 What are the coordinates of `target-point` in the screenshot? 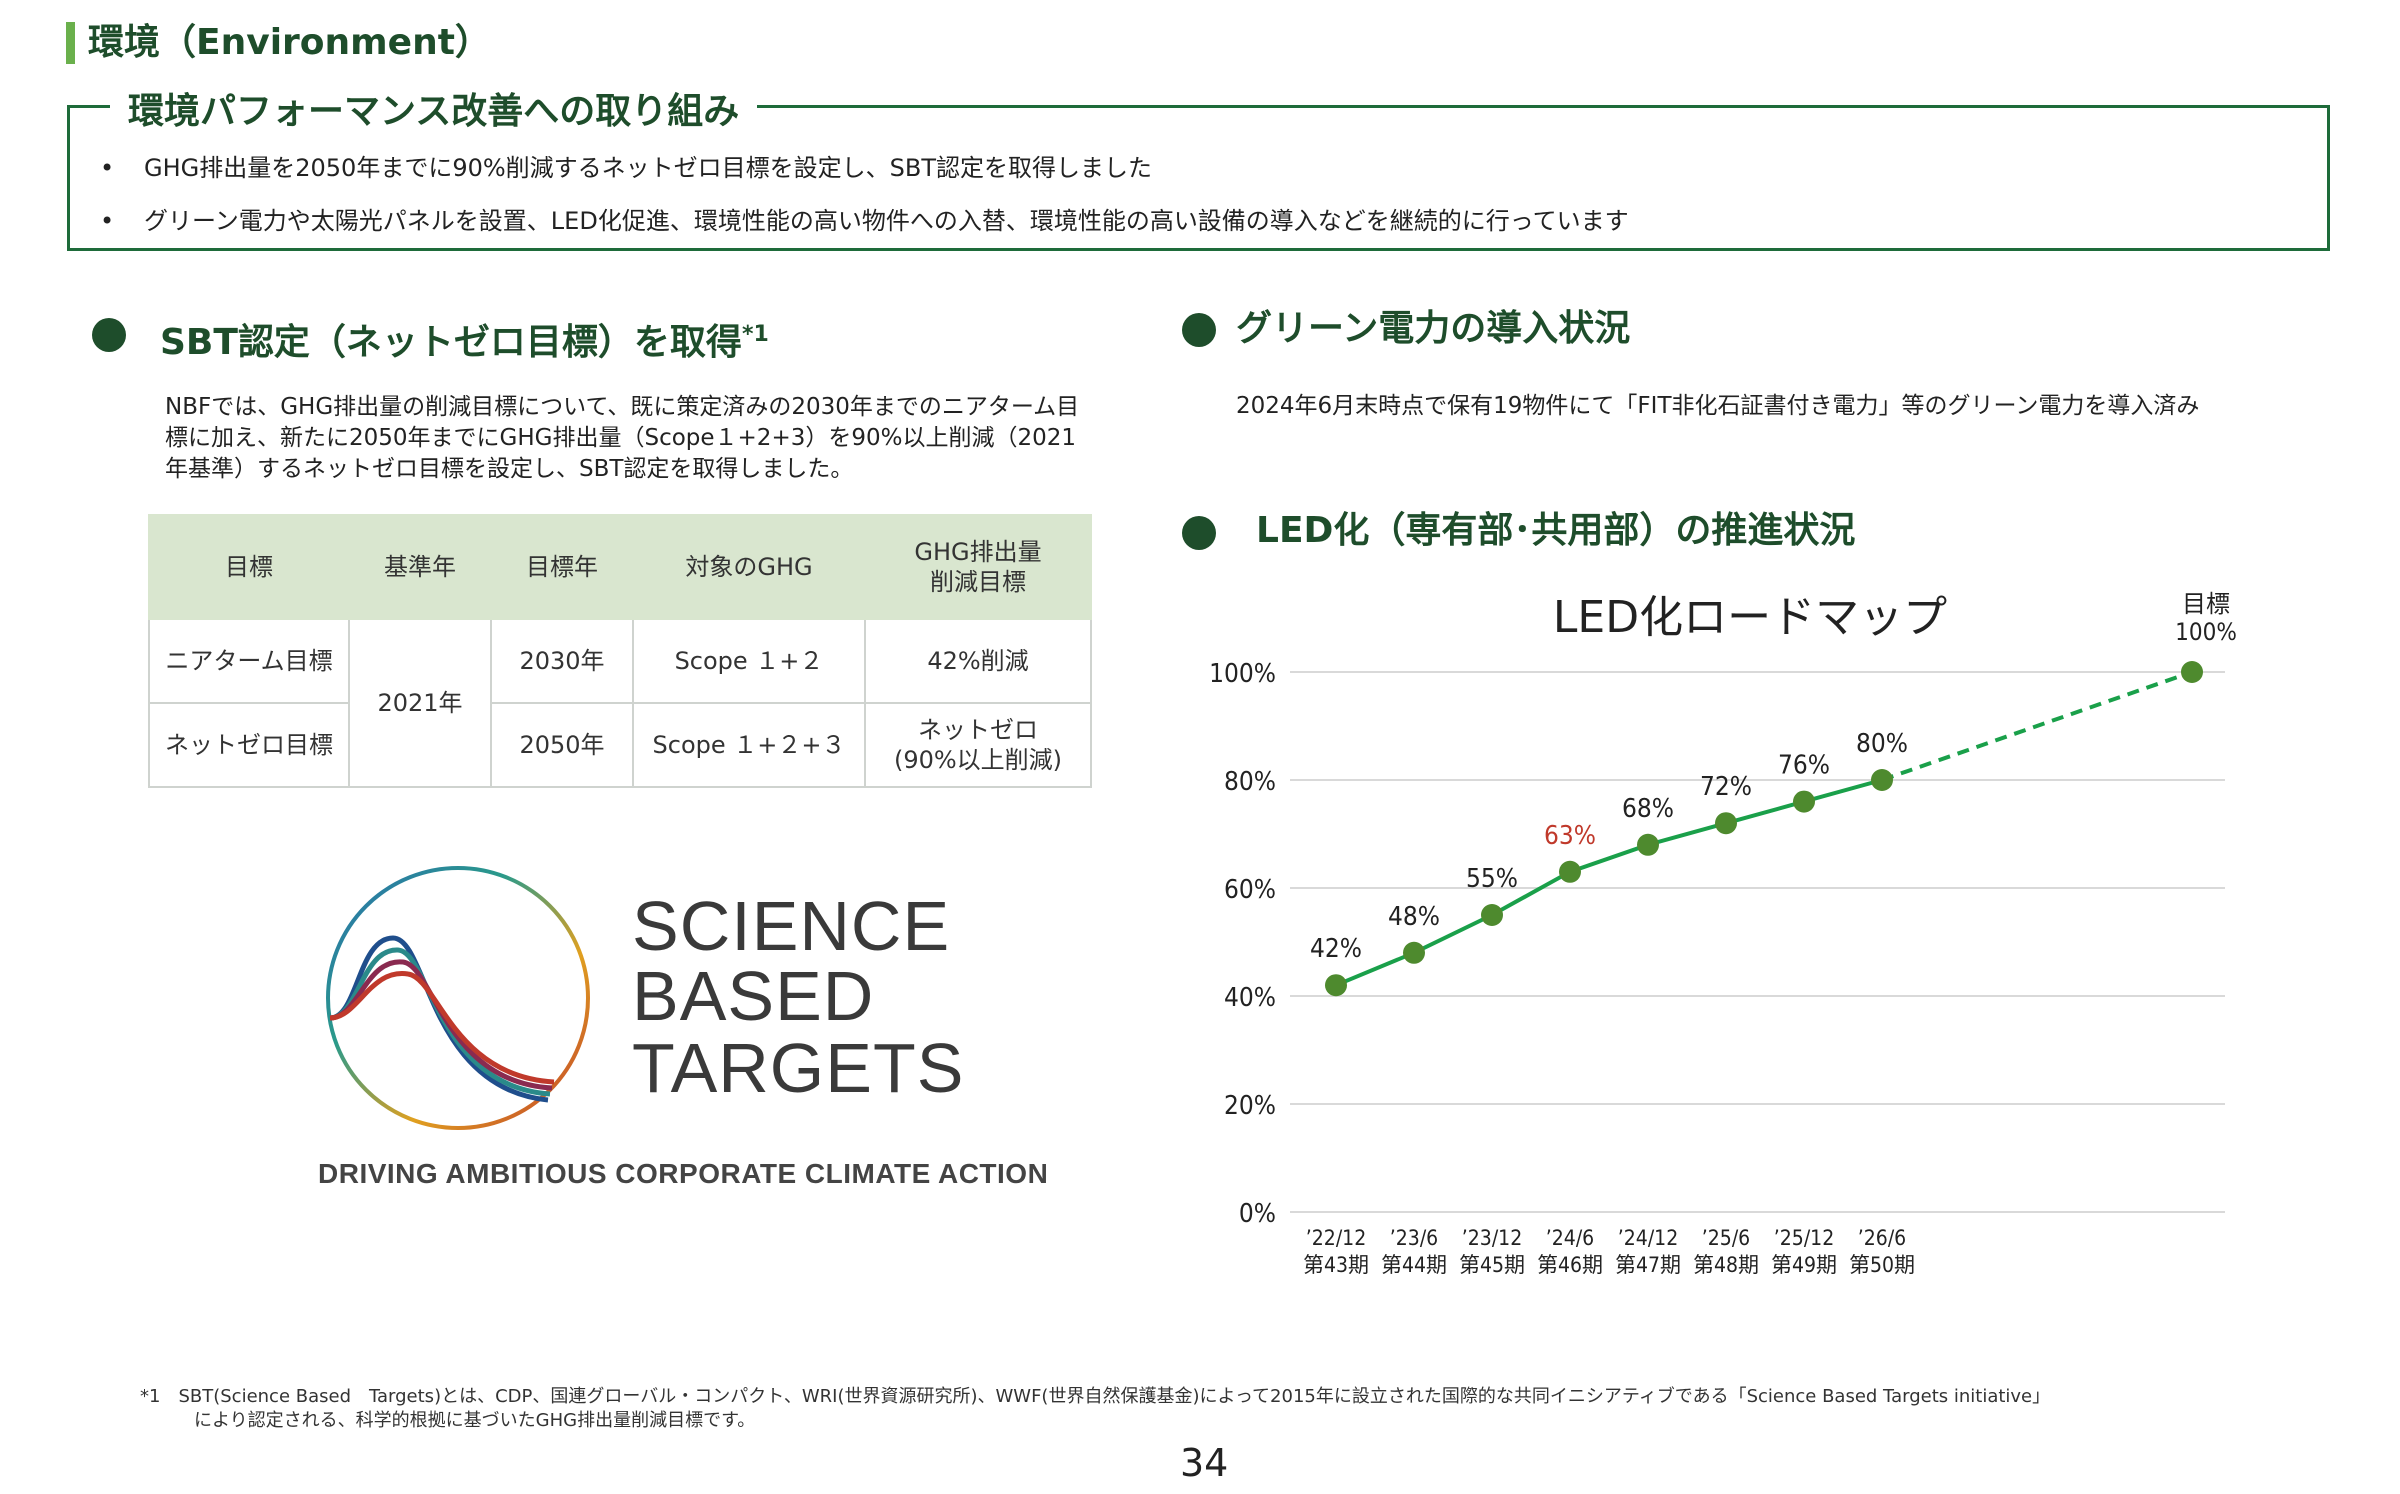 It's located at (2192, 672).